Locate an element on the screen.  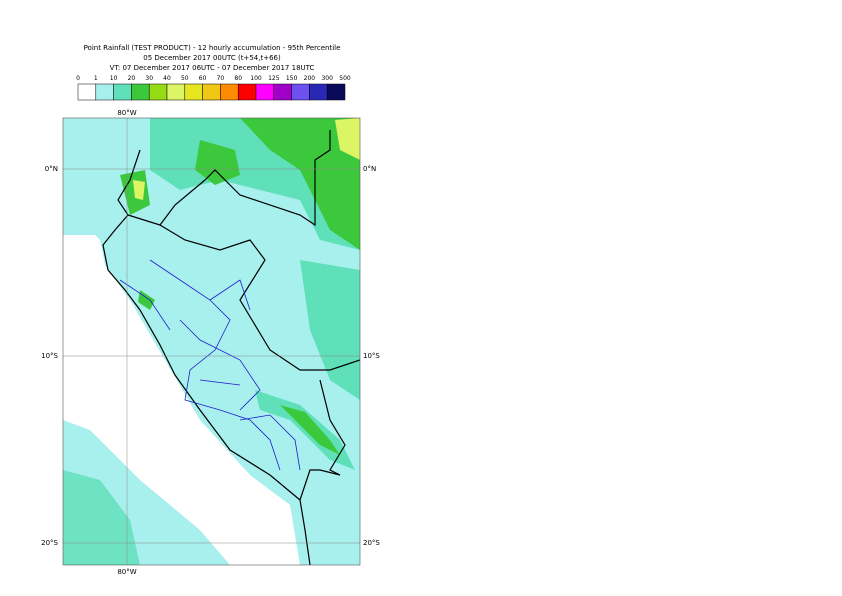
legend-label: 30 is located at coordinates (149, 78).